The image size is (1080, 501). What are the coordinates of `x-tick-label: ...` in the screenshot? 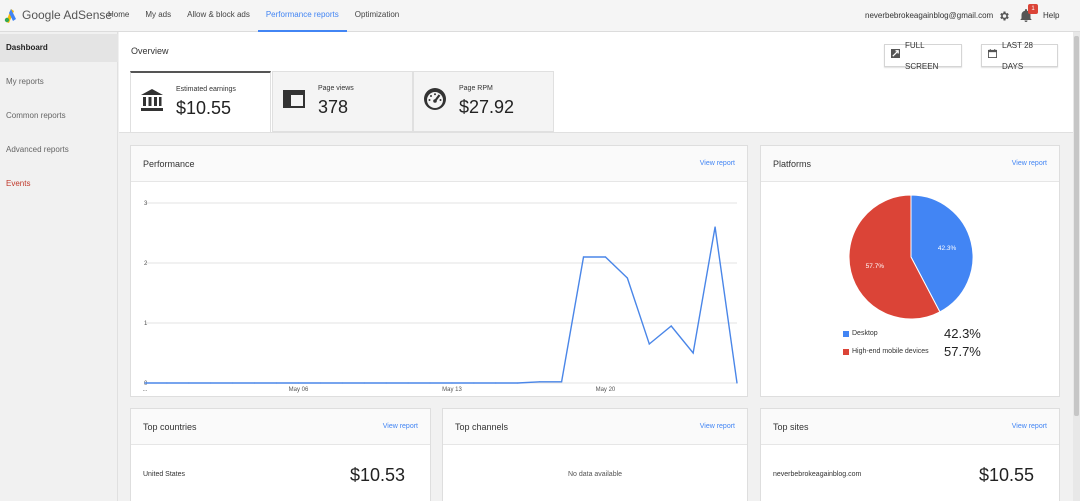 It's located at (144, 390).